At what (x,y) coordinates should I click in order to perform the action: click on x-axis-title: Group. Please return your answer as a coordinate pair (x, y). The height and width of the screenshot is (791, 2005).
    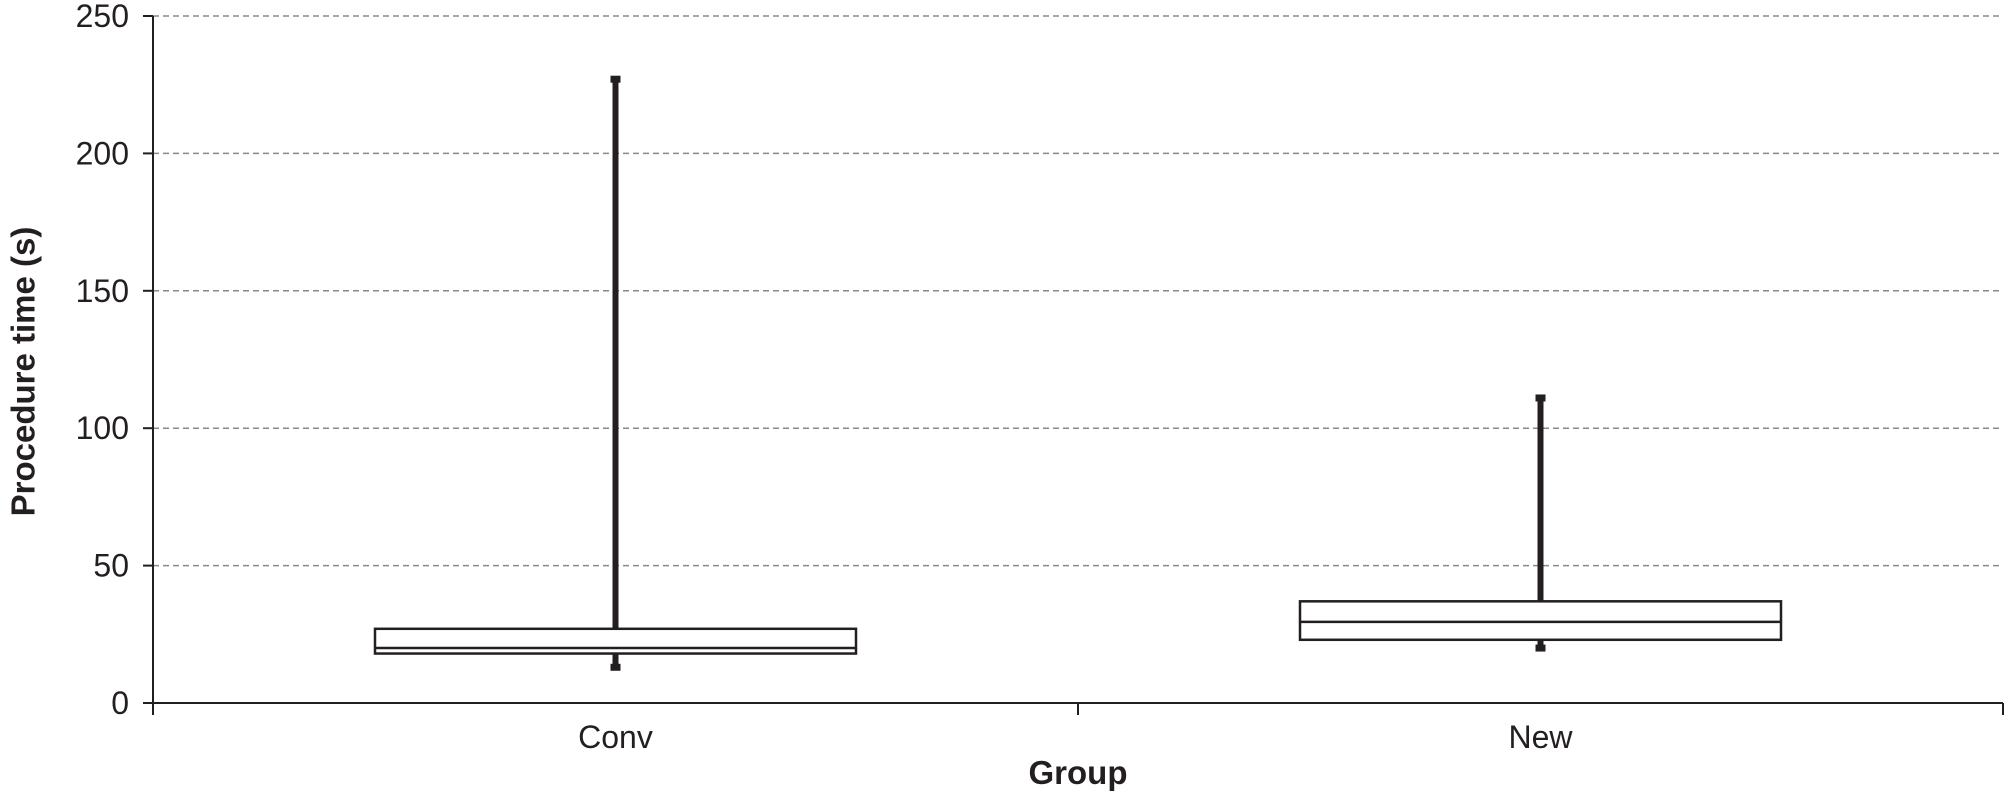
    Looking at the image, I should click on (1078, 772).